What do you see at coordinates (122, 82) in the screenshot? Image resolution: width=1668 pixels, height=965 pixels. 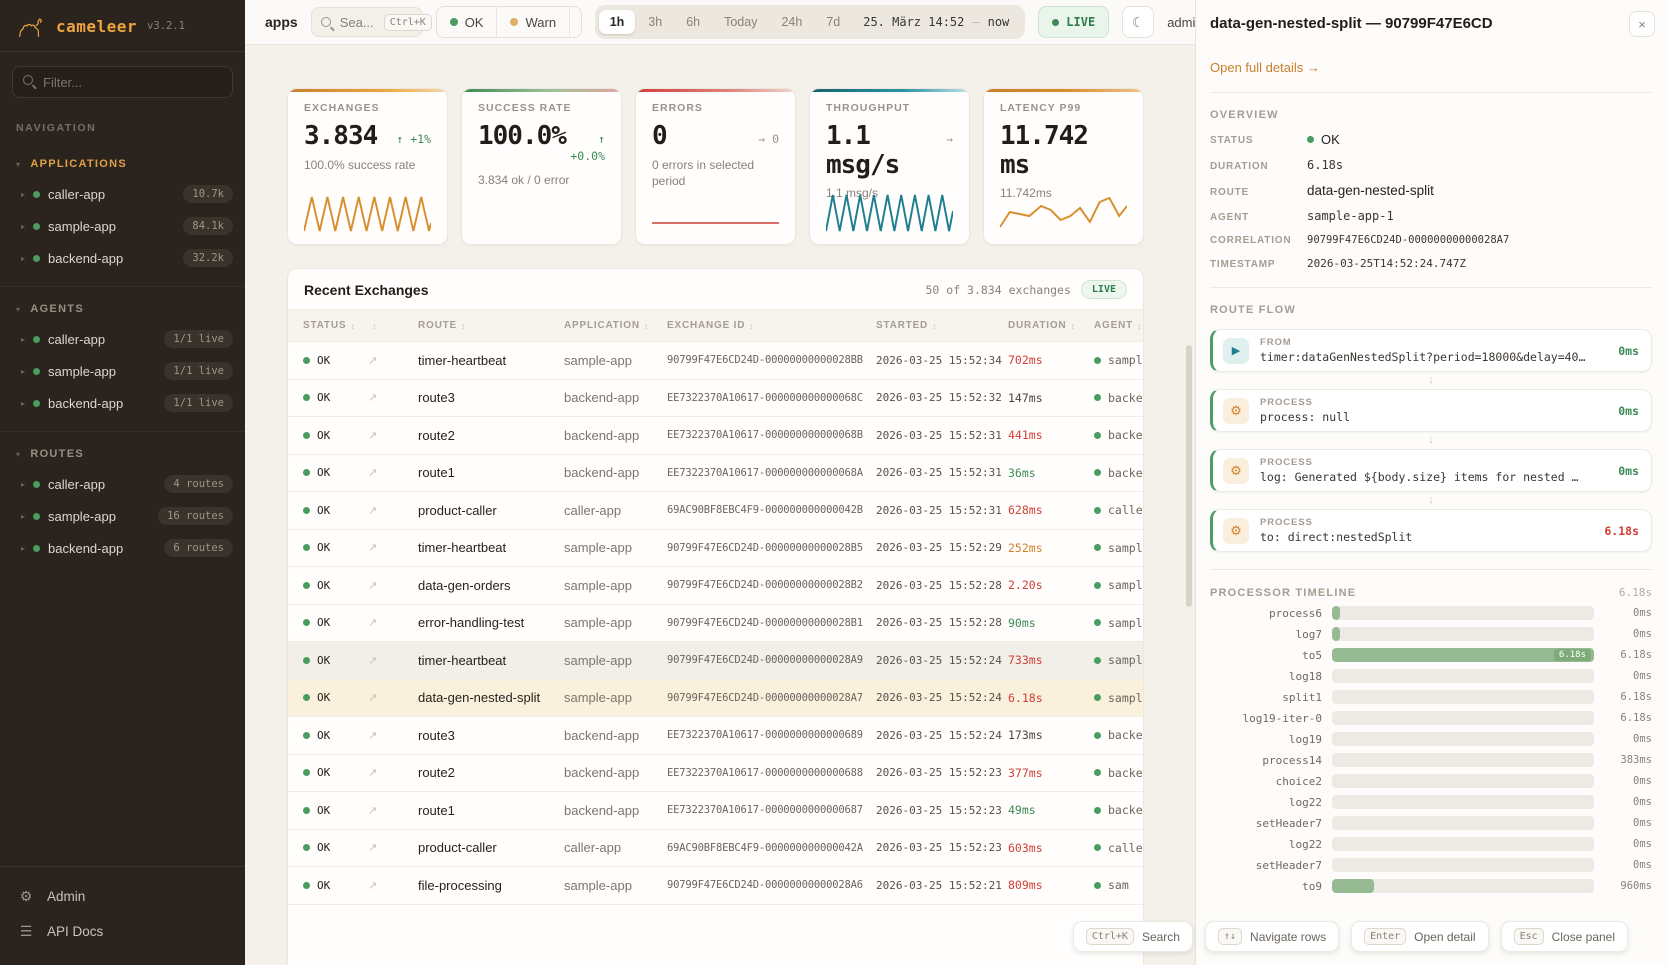 I see `filter-input` at bounding box center [122, 82].